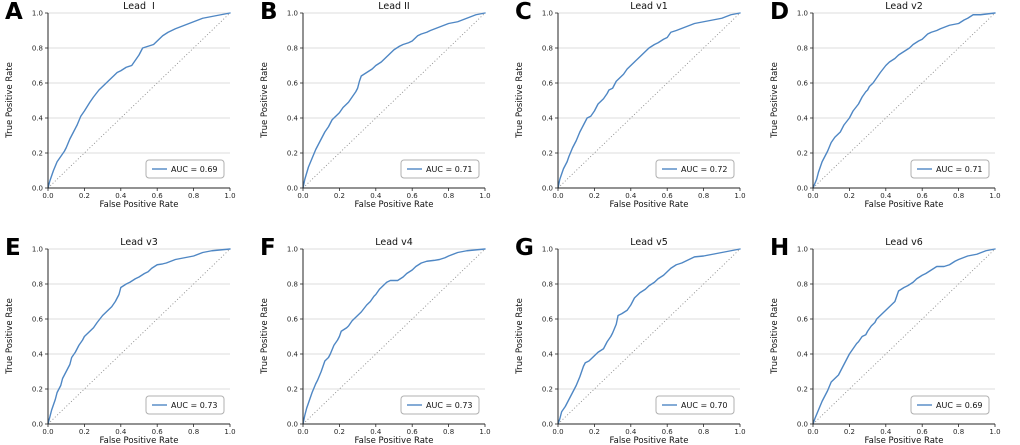 This screenshot has width=1020, height=445. Describe the element at coordinates (13, 248) in the screenshot. I see `panel-letter: E` at that location.